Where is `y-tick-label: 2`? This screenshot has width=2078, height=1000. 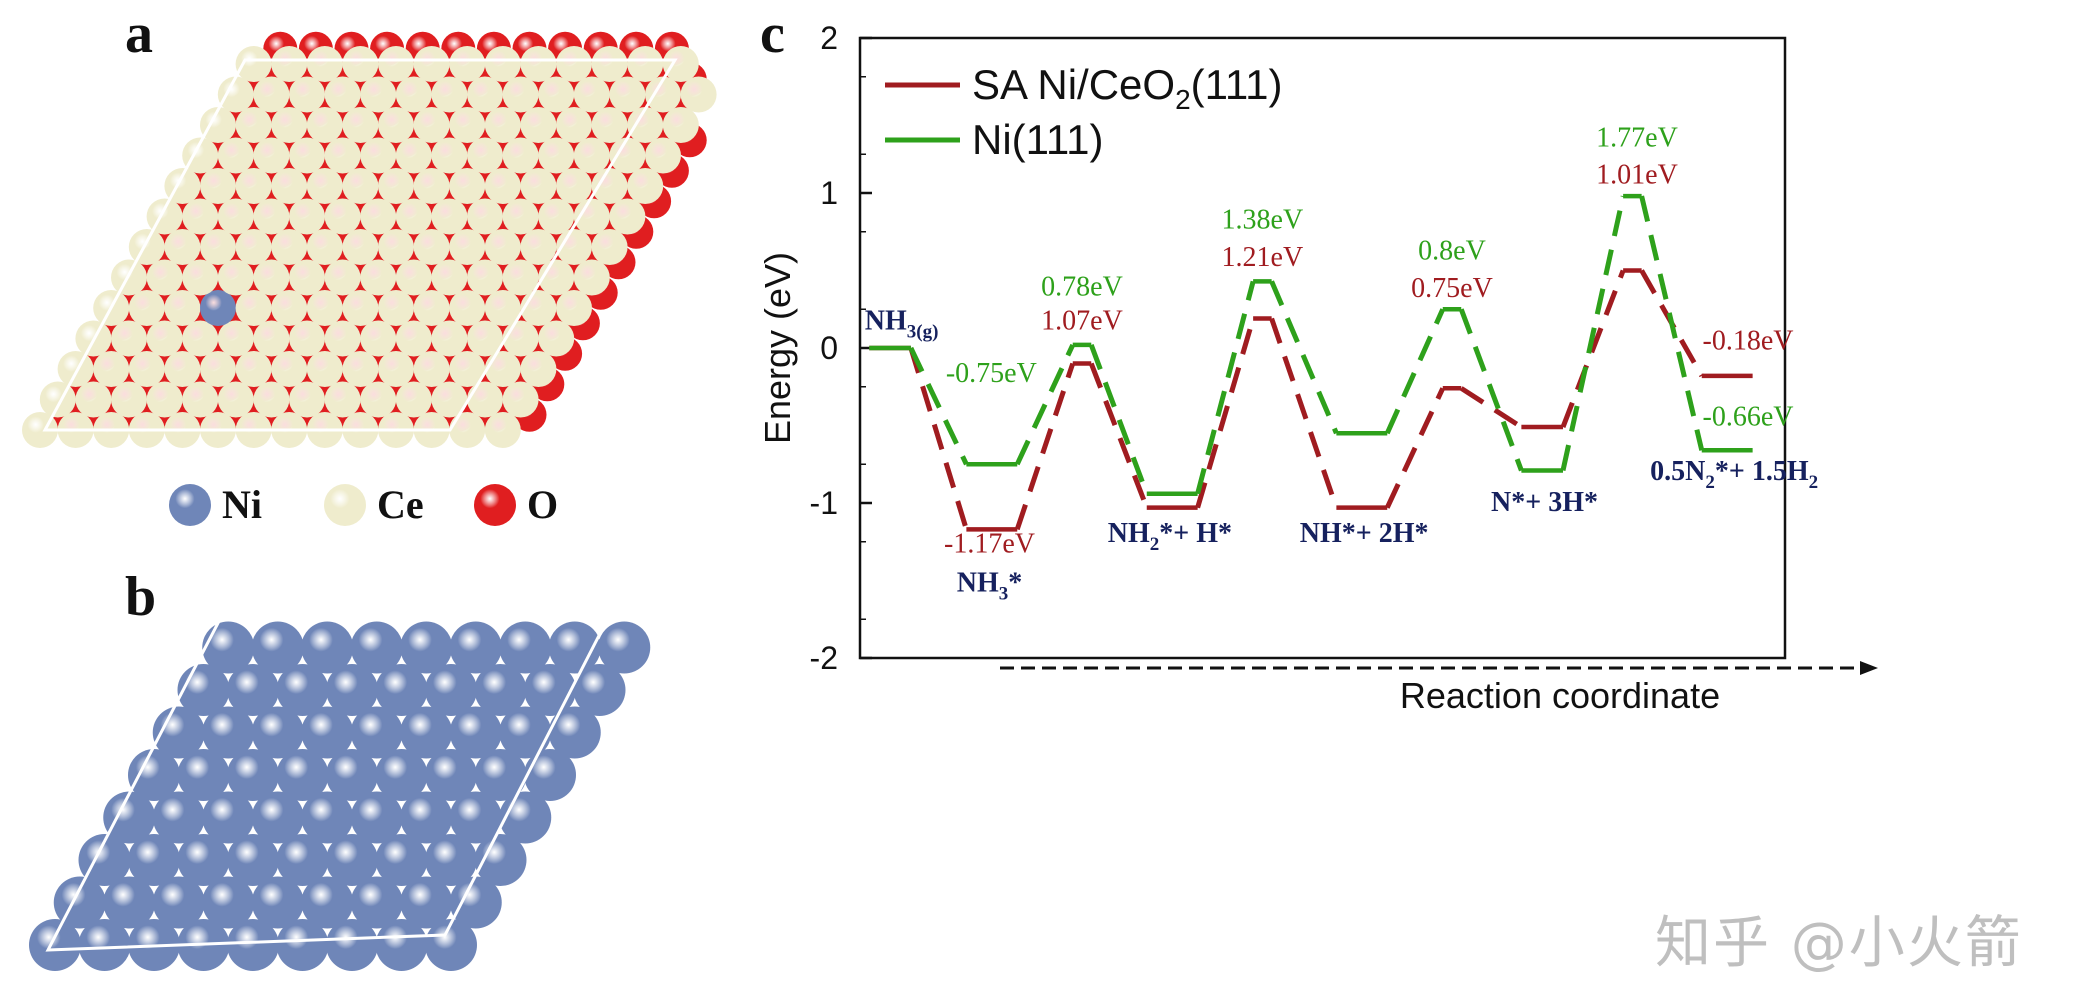 y-tick-label: 2 is located at coordinates (829, 38).